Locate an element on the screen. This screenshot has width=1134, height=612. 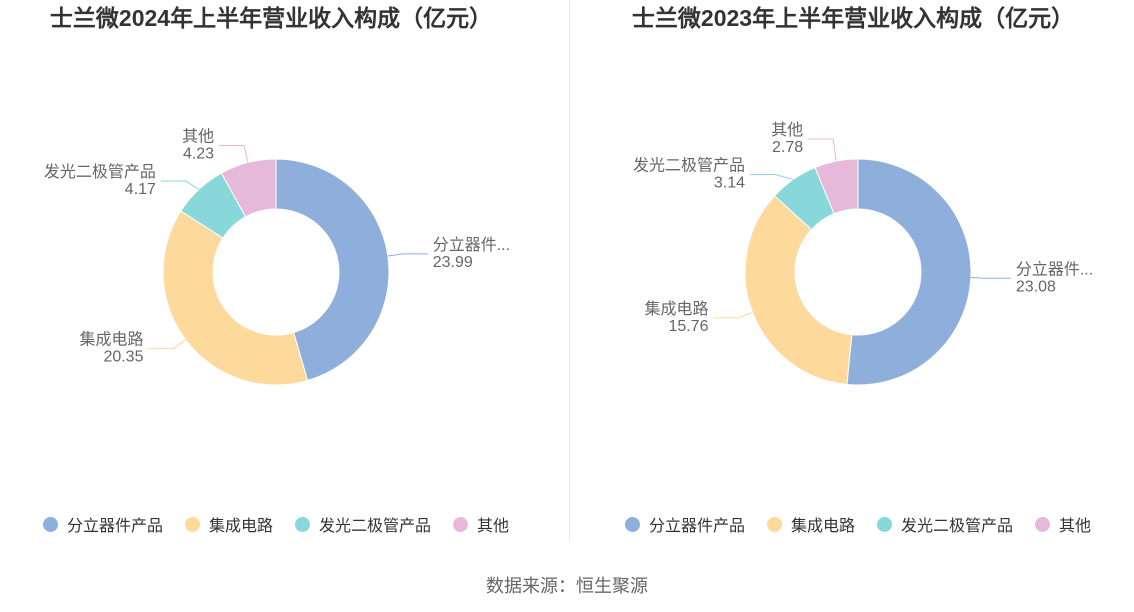
slice-value-integrated-circuits: 20.35 is located at coordinates (123, 357).